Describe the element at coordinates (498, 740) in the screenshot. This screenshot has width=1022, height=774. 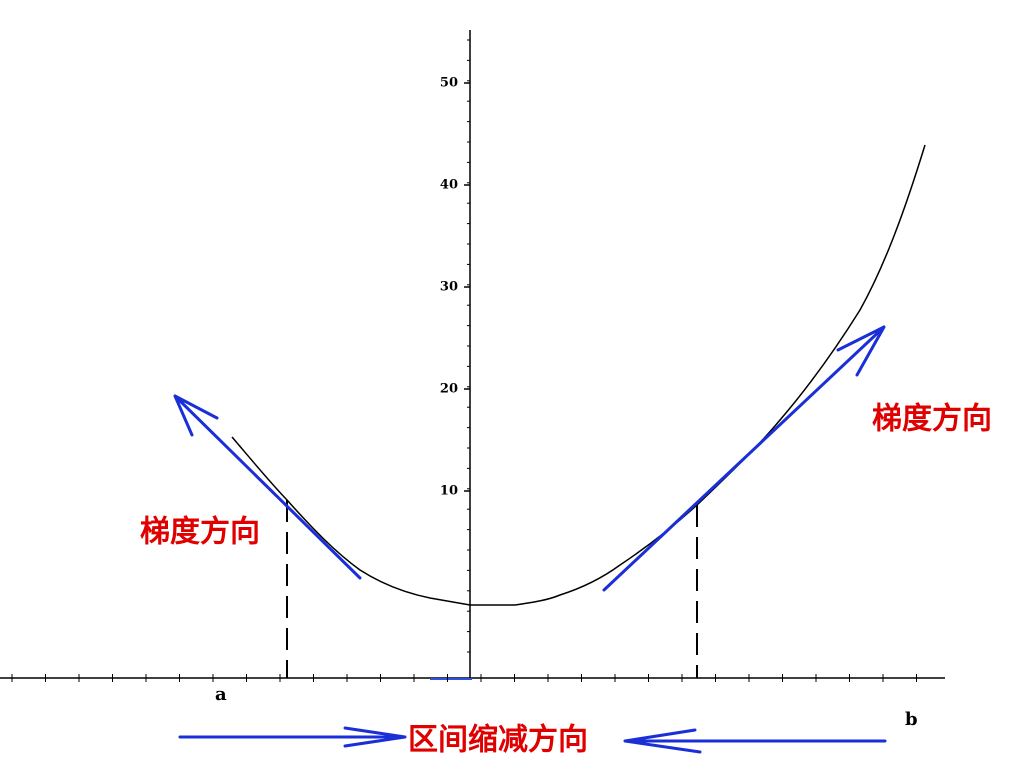
I see `interval-label: 区间缩减方向` at that location.